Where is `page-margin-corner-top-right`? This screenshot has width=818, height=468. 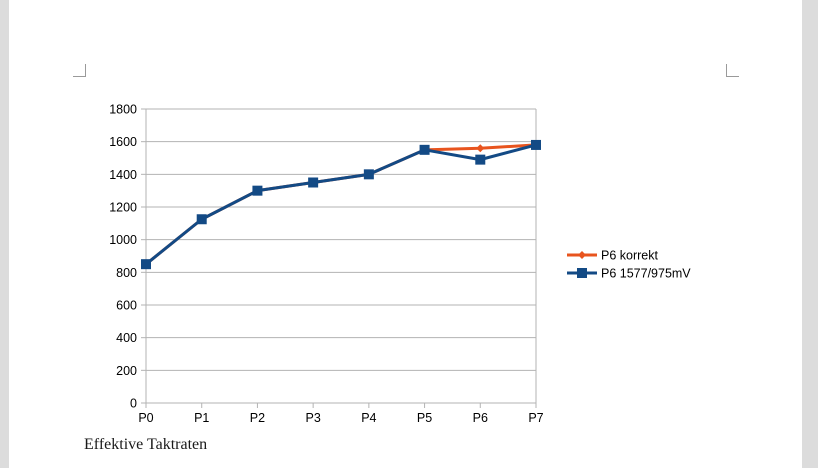
page-margin-corner-top-right is located at coordinates (732, 70).